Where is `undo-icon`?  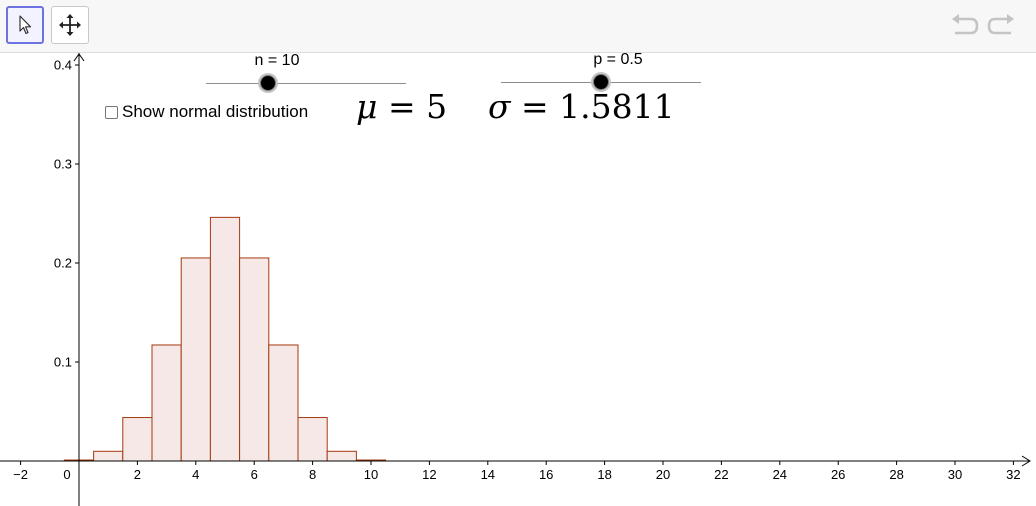
undo-icon is located at coordinates (965, 24).